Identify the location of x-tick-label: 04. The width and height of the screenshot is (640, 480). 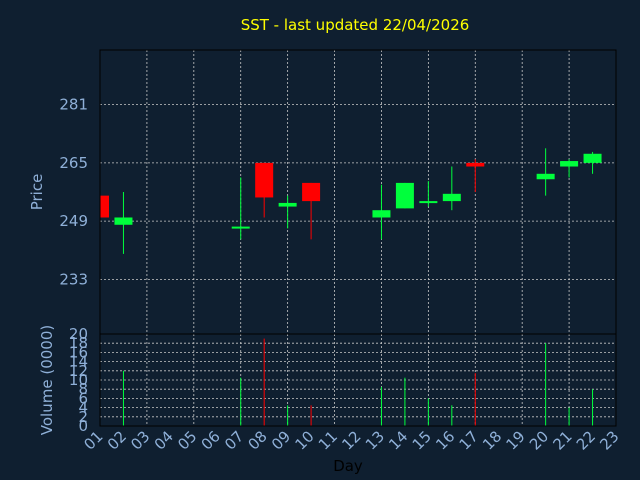
(164, 440).